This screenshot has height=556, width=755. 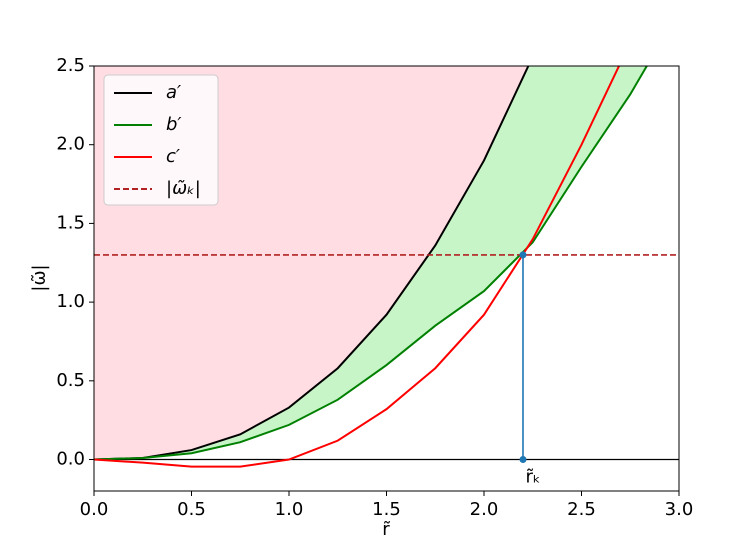 What do you see at coordinates (386, 529) in the screenshot?
I see `x-axis-label: r̃` at bounding box center [386, 529].